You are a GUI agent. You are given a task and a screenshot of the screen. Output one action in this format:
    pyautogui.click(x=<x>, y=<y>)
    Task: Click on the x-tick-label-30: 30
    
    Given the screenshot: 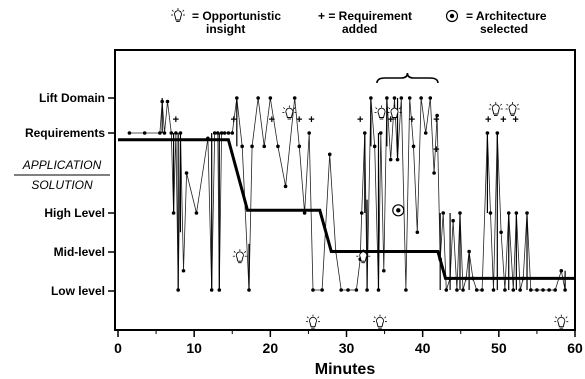 What is the action you would take?
    pyautogui.click(x=347, y=348)
    